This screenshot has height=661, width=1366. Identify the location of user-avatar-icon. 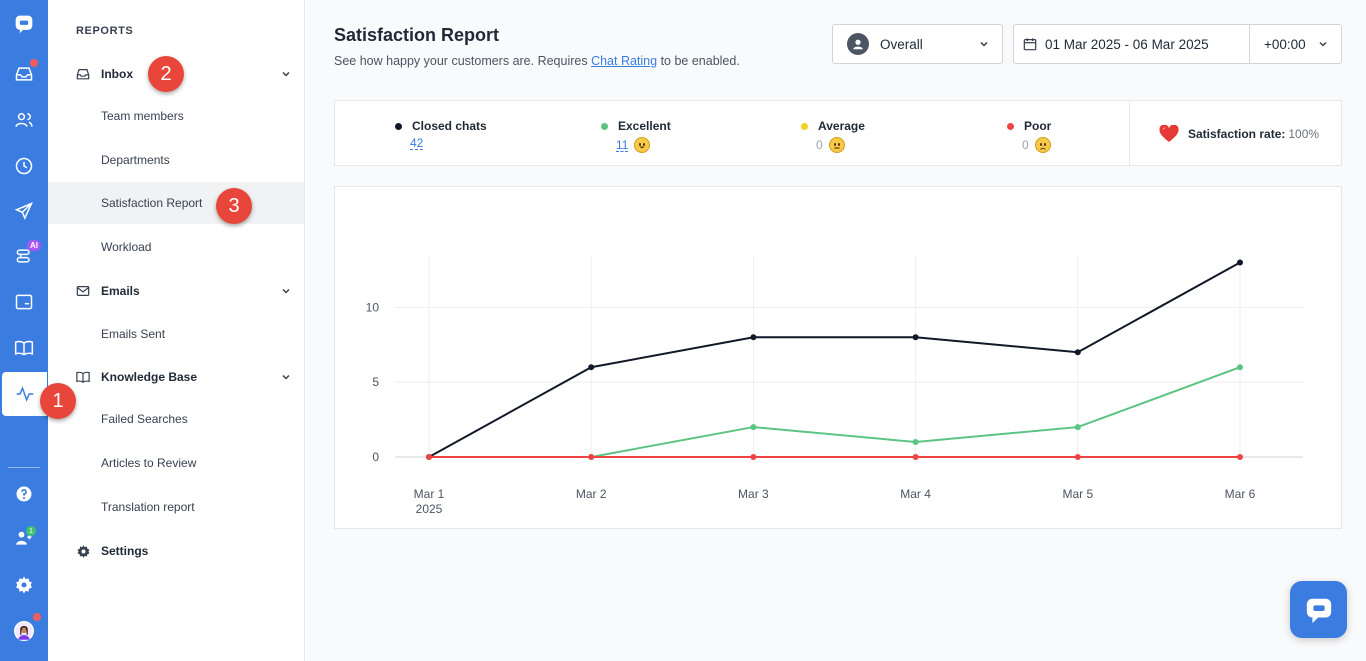
(858, 44).